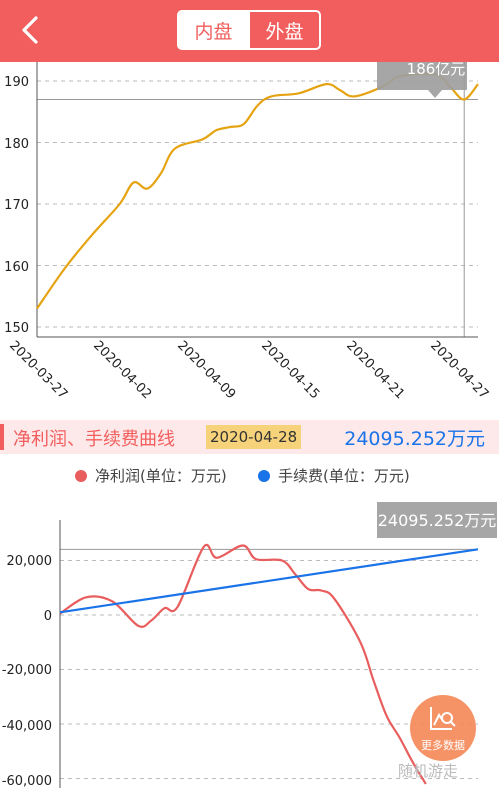  Describe the element at coordinates (283, 30) in the screenshot. I see `tab-outer-market: 外盘` at that location.